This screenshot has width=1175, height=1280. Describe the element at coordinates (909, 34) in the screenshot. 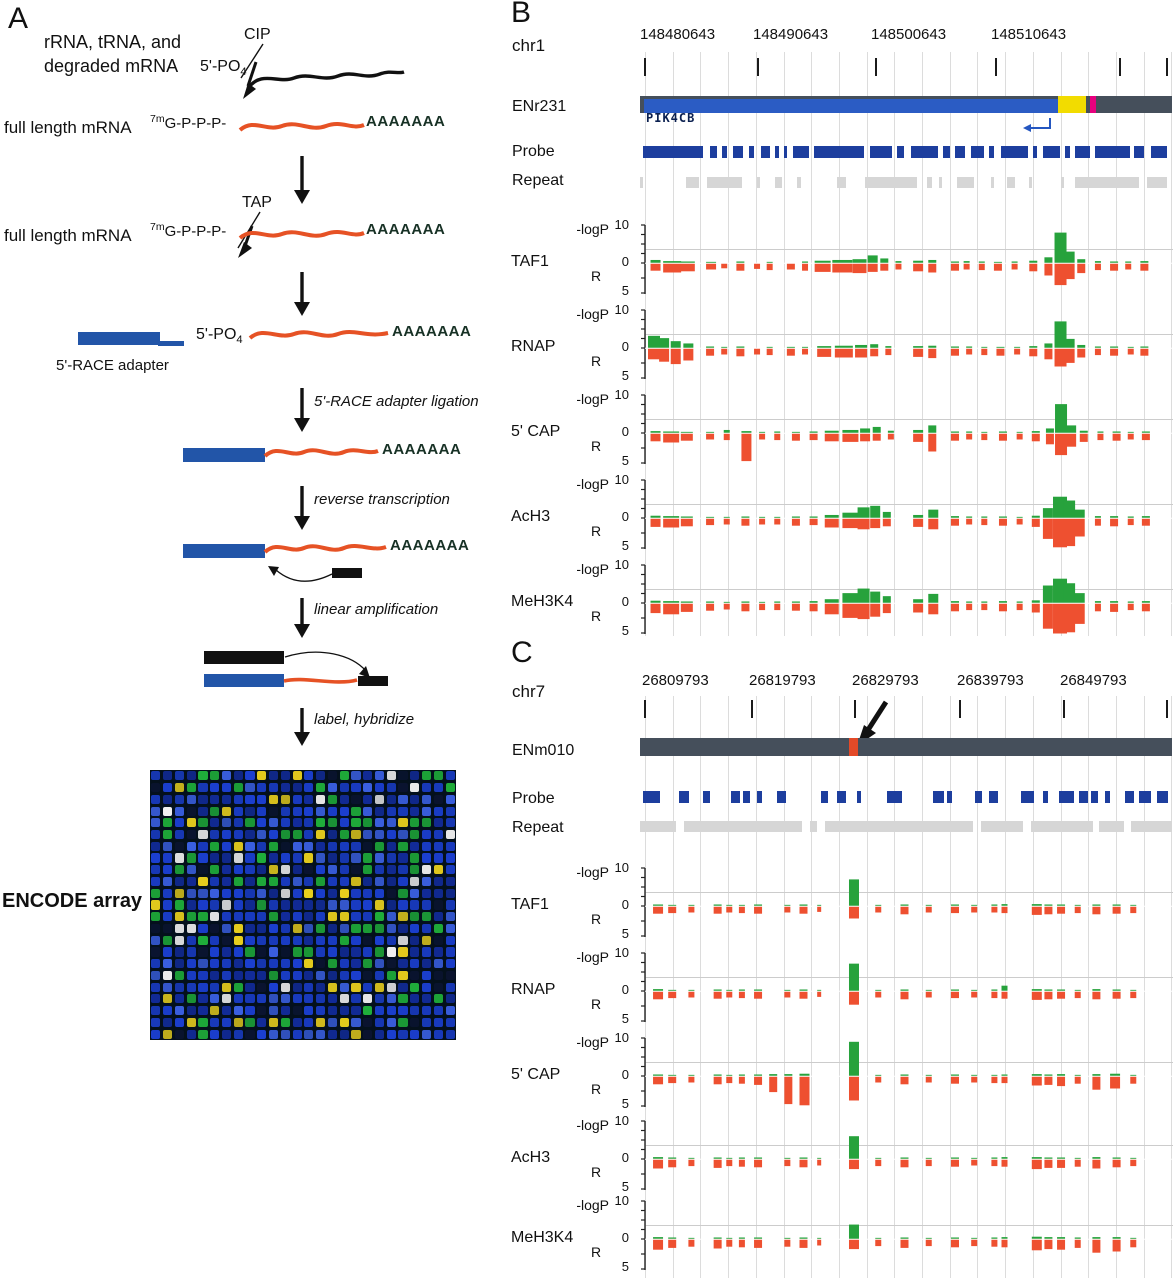

I see `coordinate-label: 148500643` at that location.